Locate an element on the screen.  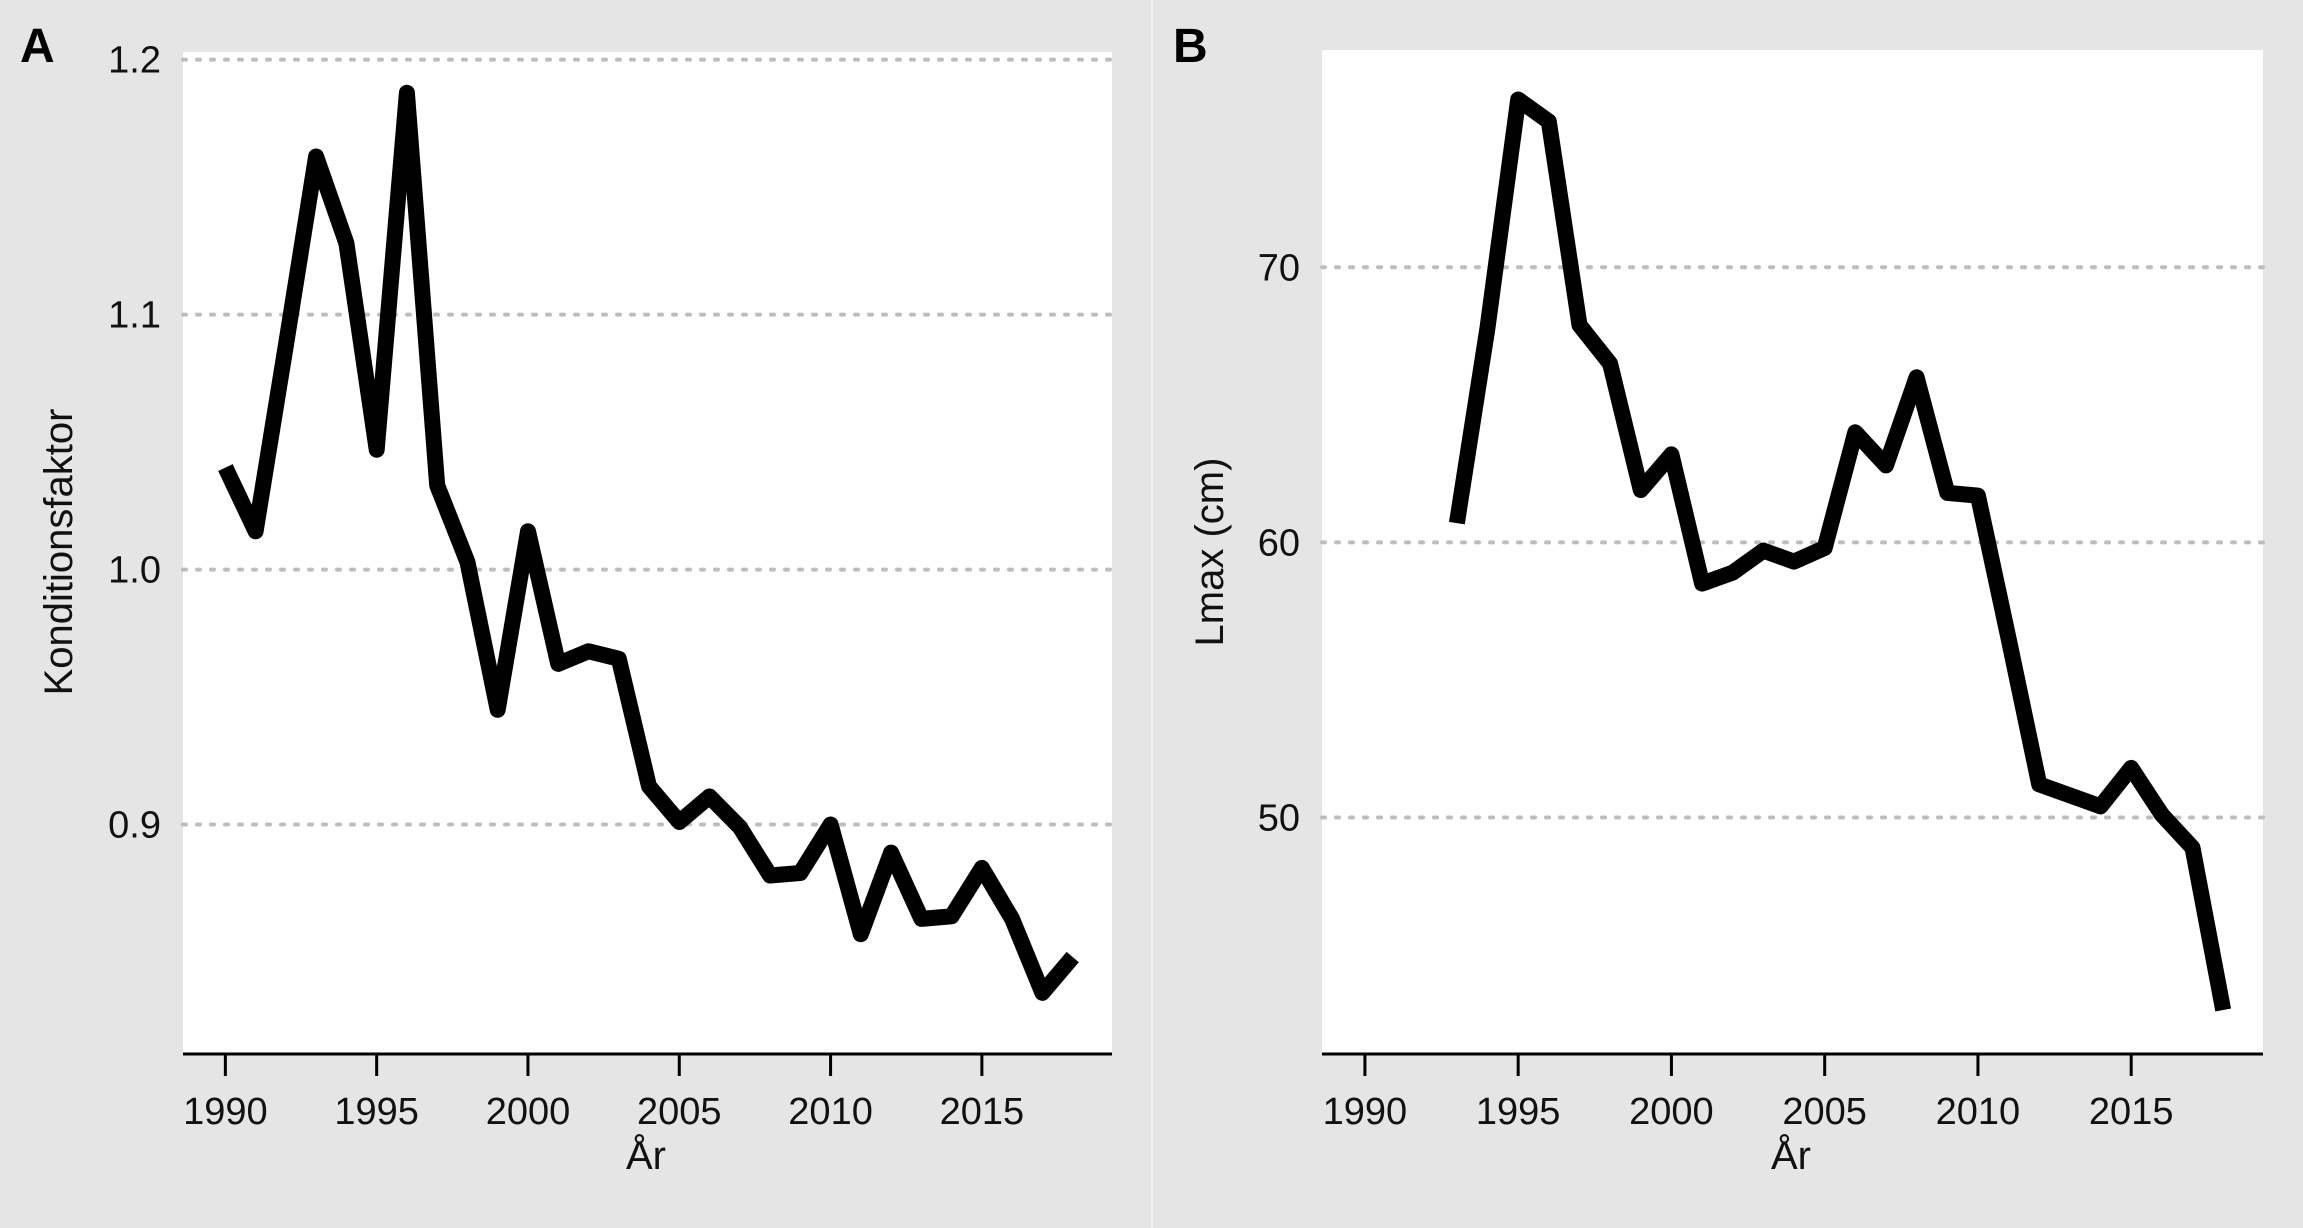
y-tick-label: 70 is located at coordinates (1279, 268).